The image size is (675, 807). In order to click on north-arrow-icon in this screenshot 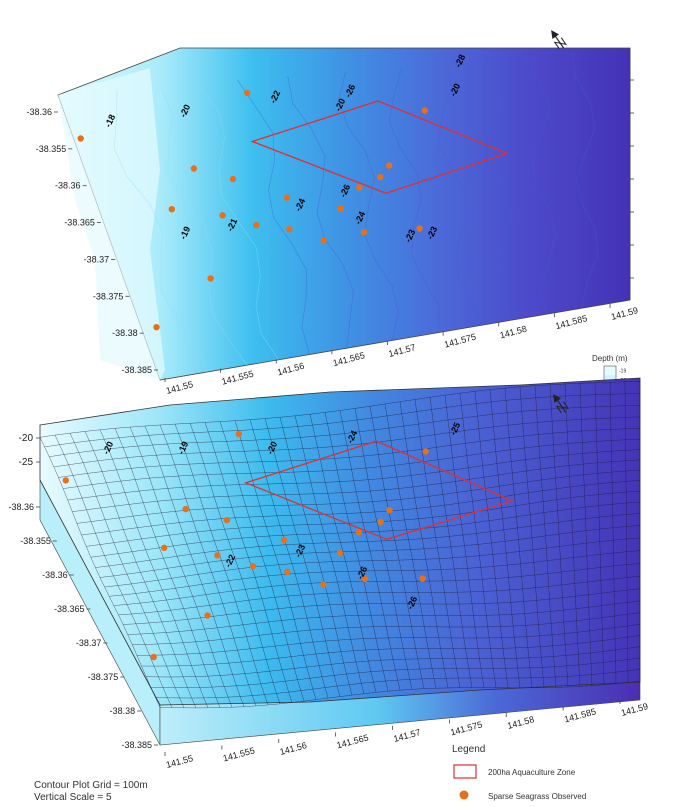, I will do `click(561, 404)`.